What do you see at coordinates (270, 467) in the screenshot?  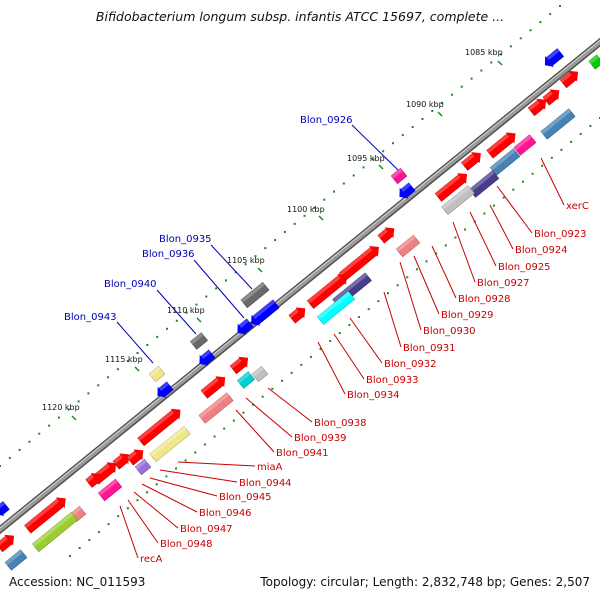 I see `gene-label: miaA` at bounding box center [270, 467].